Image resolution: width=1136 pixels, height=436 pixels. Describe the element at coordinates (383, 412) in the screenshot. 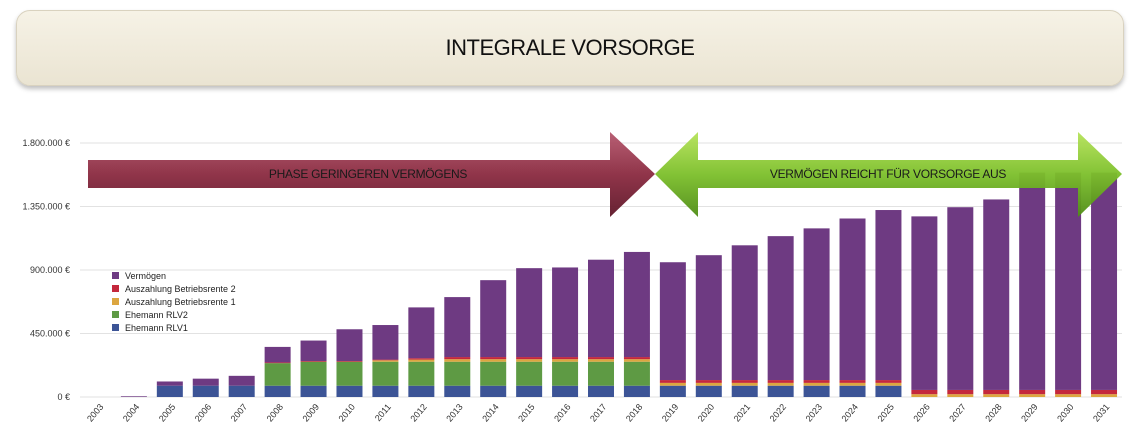

I see `x-tick-label: 2011` at that location.